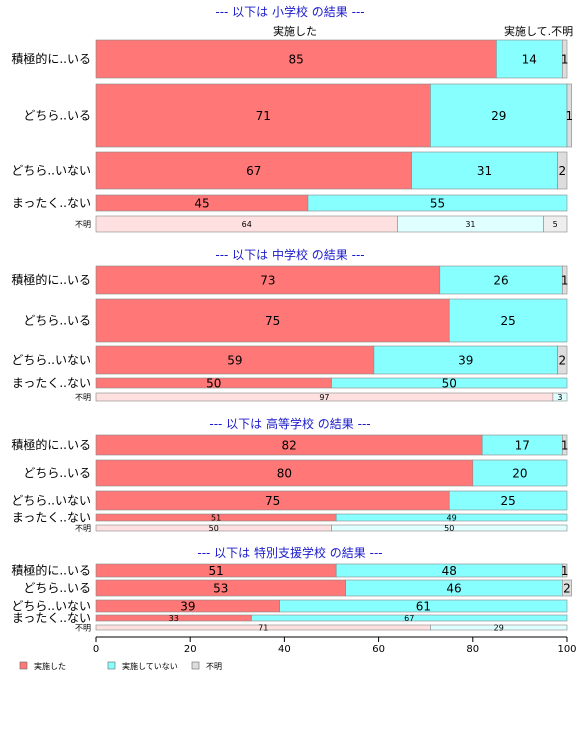 This screenshot has height=747, width=580. What do you see at coordinates (449, 571) in the screenshot?
I see `data-label: 48` at bounding box center [449, 571].